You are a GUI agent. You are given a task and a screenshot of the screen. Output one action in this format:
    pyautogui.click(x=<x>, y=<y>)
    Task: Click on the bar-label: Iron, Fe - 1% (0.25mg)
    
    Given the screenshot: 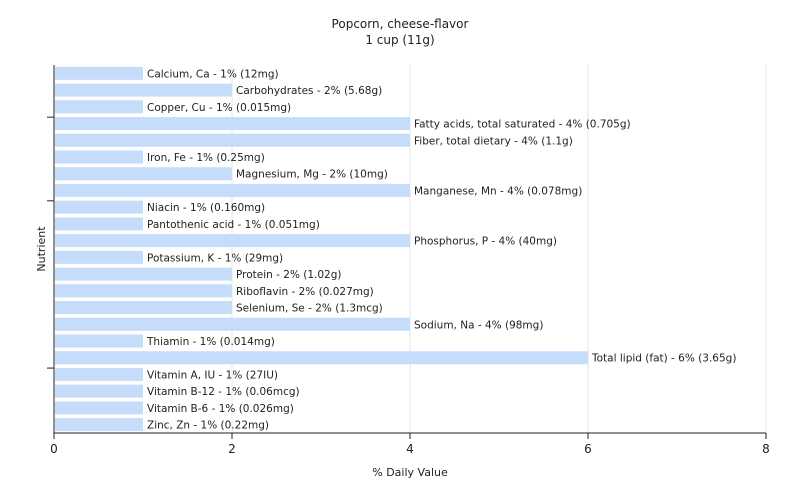 What is the action you would take?
    pyautogui.click(x=206, y=158)
    